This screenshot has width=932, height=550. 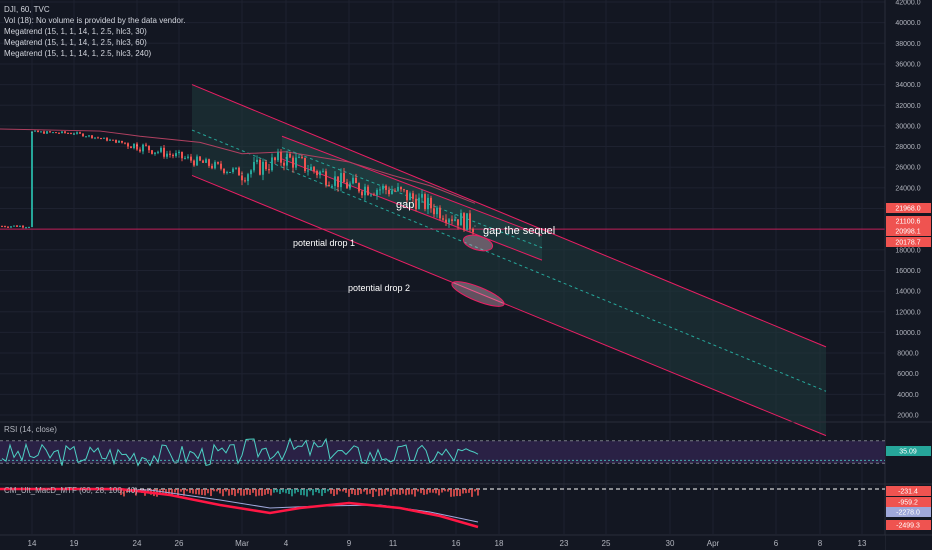 I want to click on y-tick-label: 30000.0, so click(x=907, y=126).